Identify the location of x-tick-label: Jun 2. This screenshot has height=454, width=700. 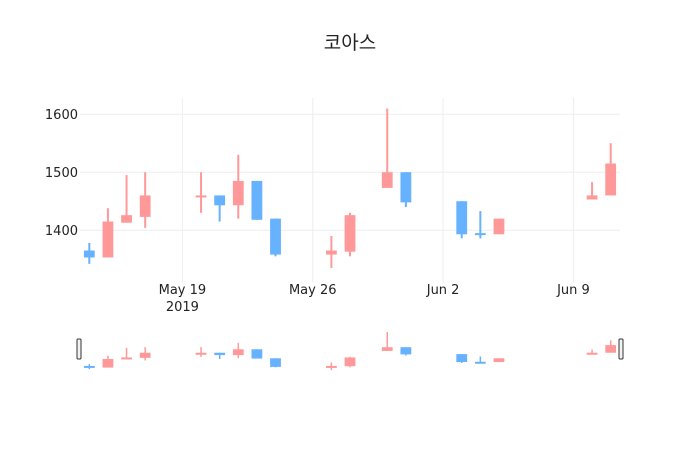
(443, 290).